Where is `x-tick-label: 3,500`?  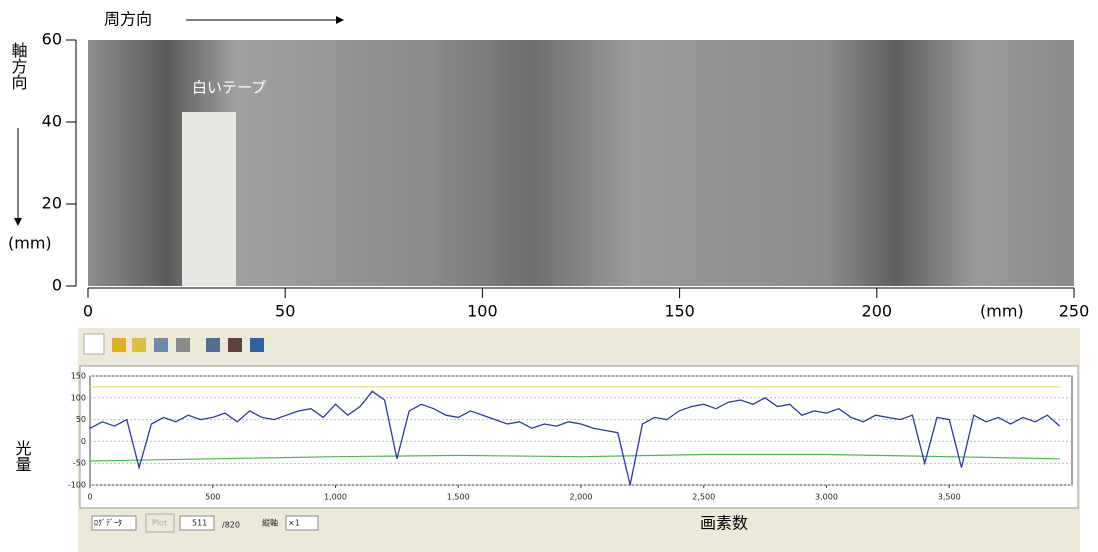
x-tick-label: 3,500 is located at coordinates (949, 497).